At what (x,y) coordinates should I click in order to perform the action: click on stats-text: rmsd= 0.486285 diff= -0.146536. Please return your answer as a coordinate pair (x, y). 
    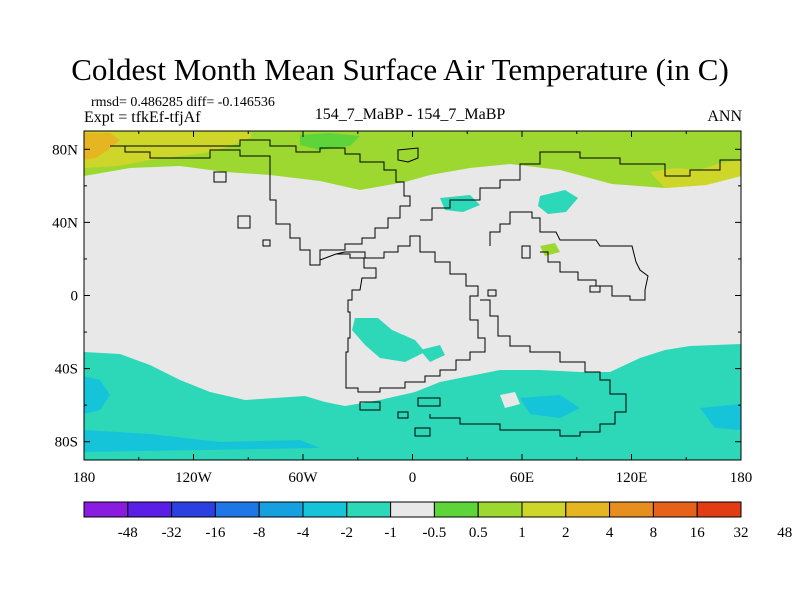
    Looking at the image, I should click on (183, 102).